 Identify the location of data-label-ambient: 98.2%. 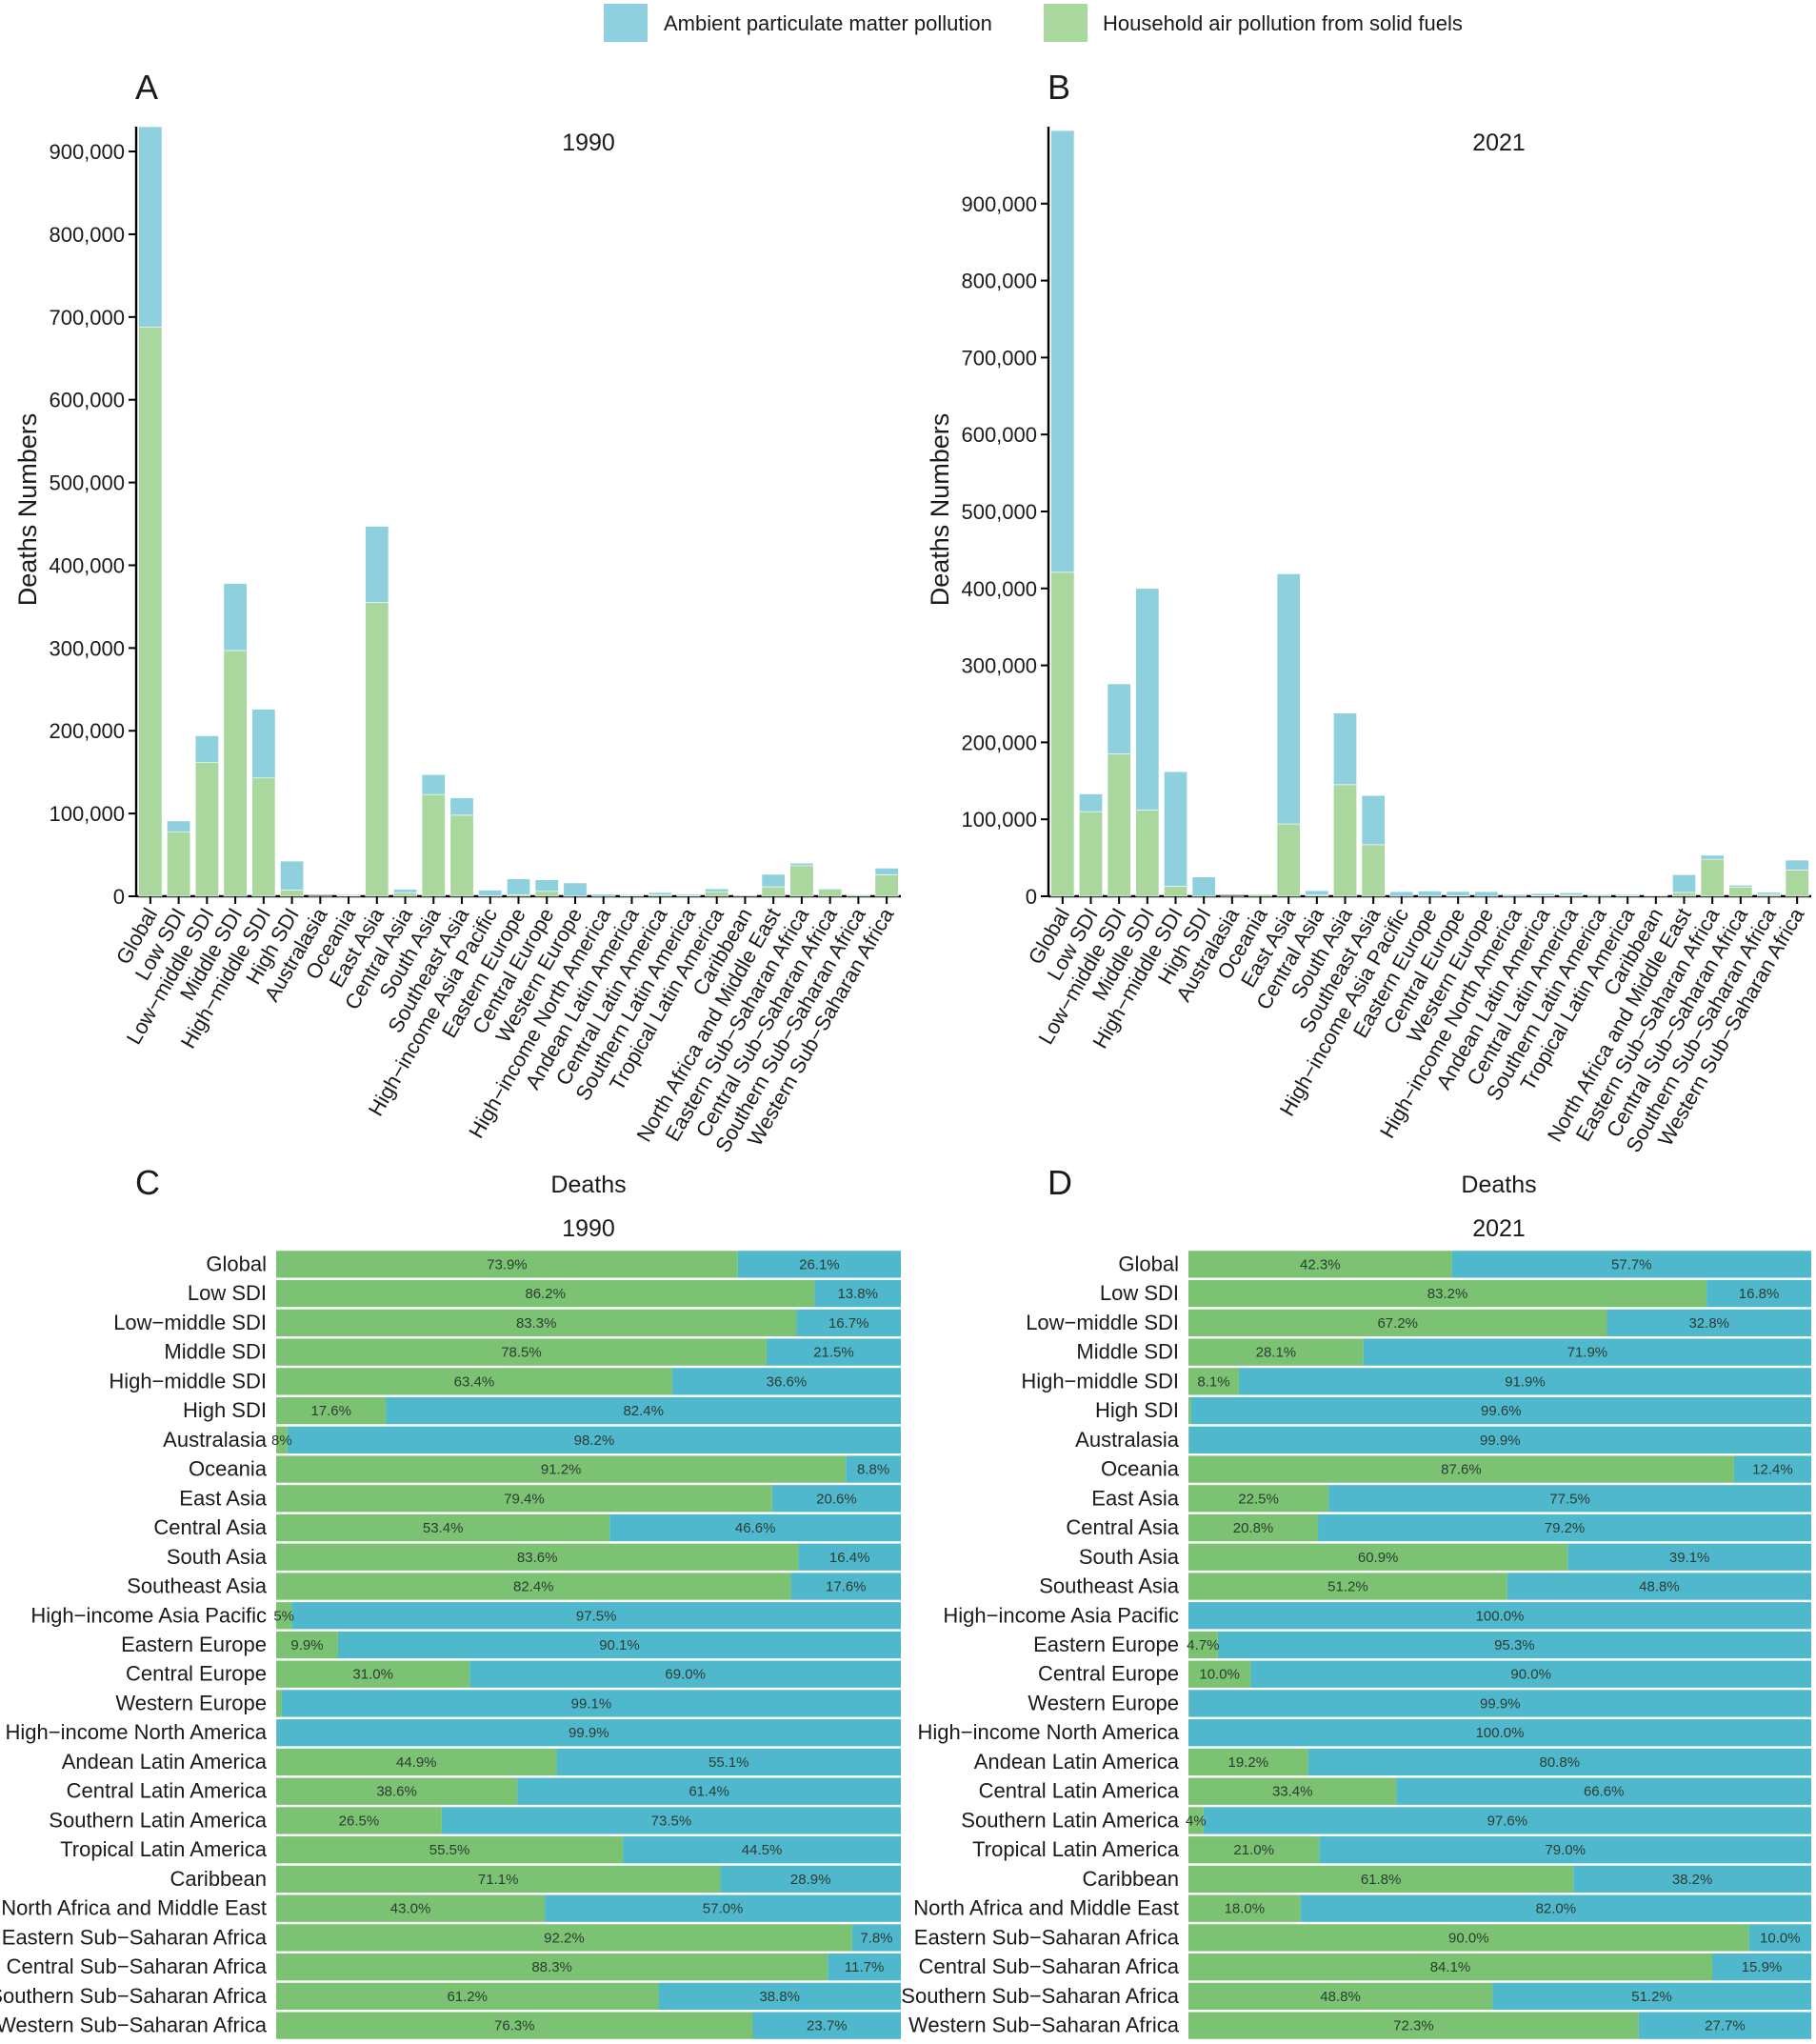
(594, 1441).